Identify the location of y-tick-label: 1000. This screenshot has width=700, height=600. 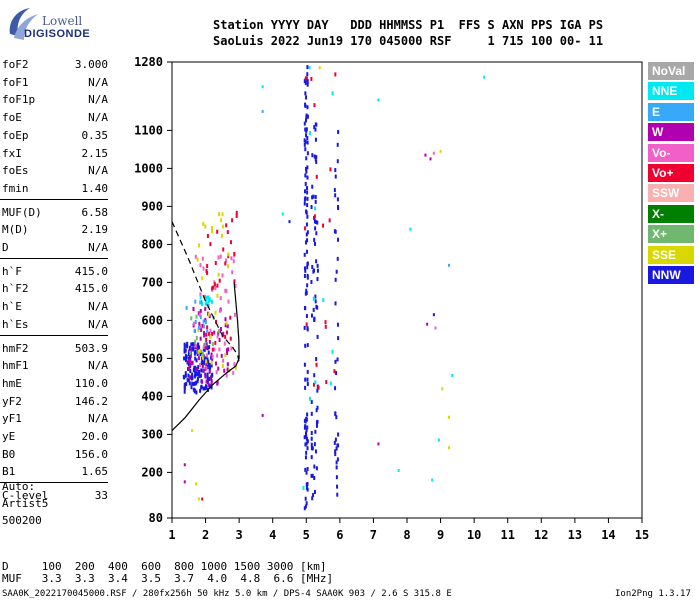
(148, 168).